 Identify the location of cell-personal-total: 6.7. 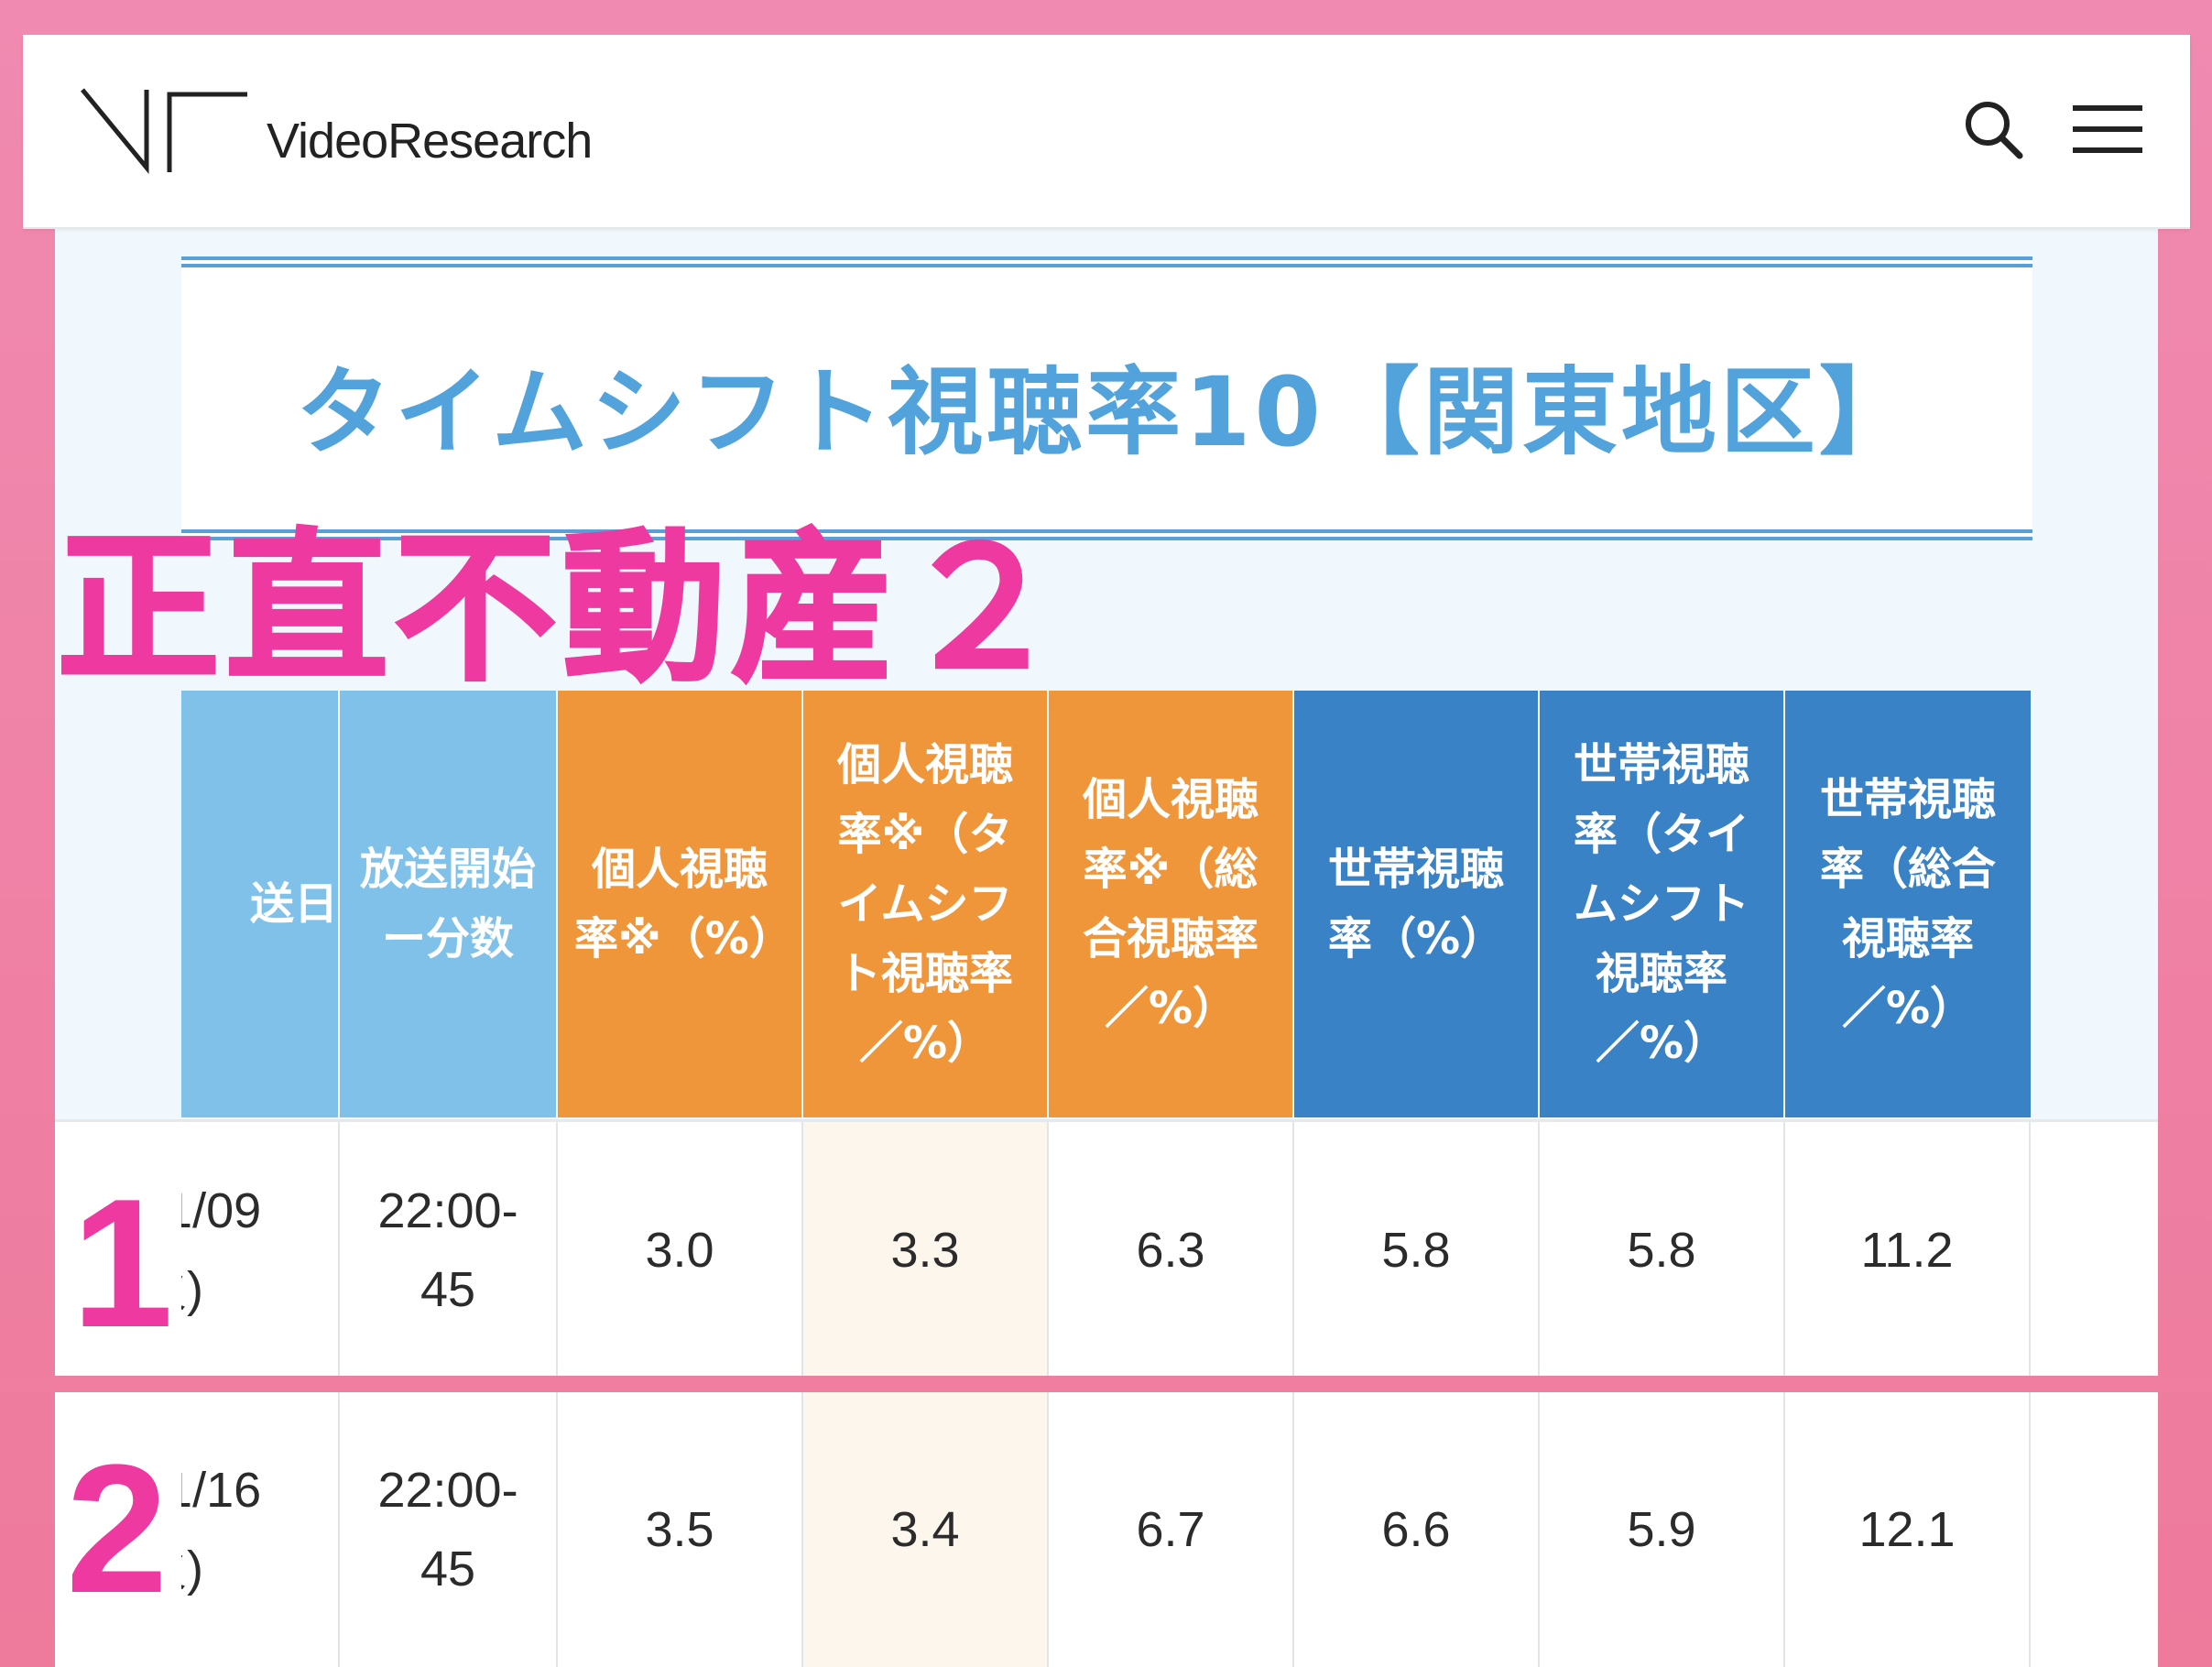
(1171, 1529).